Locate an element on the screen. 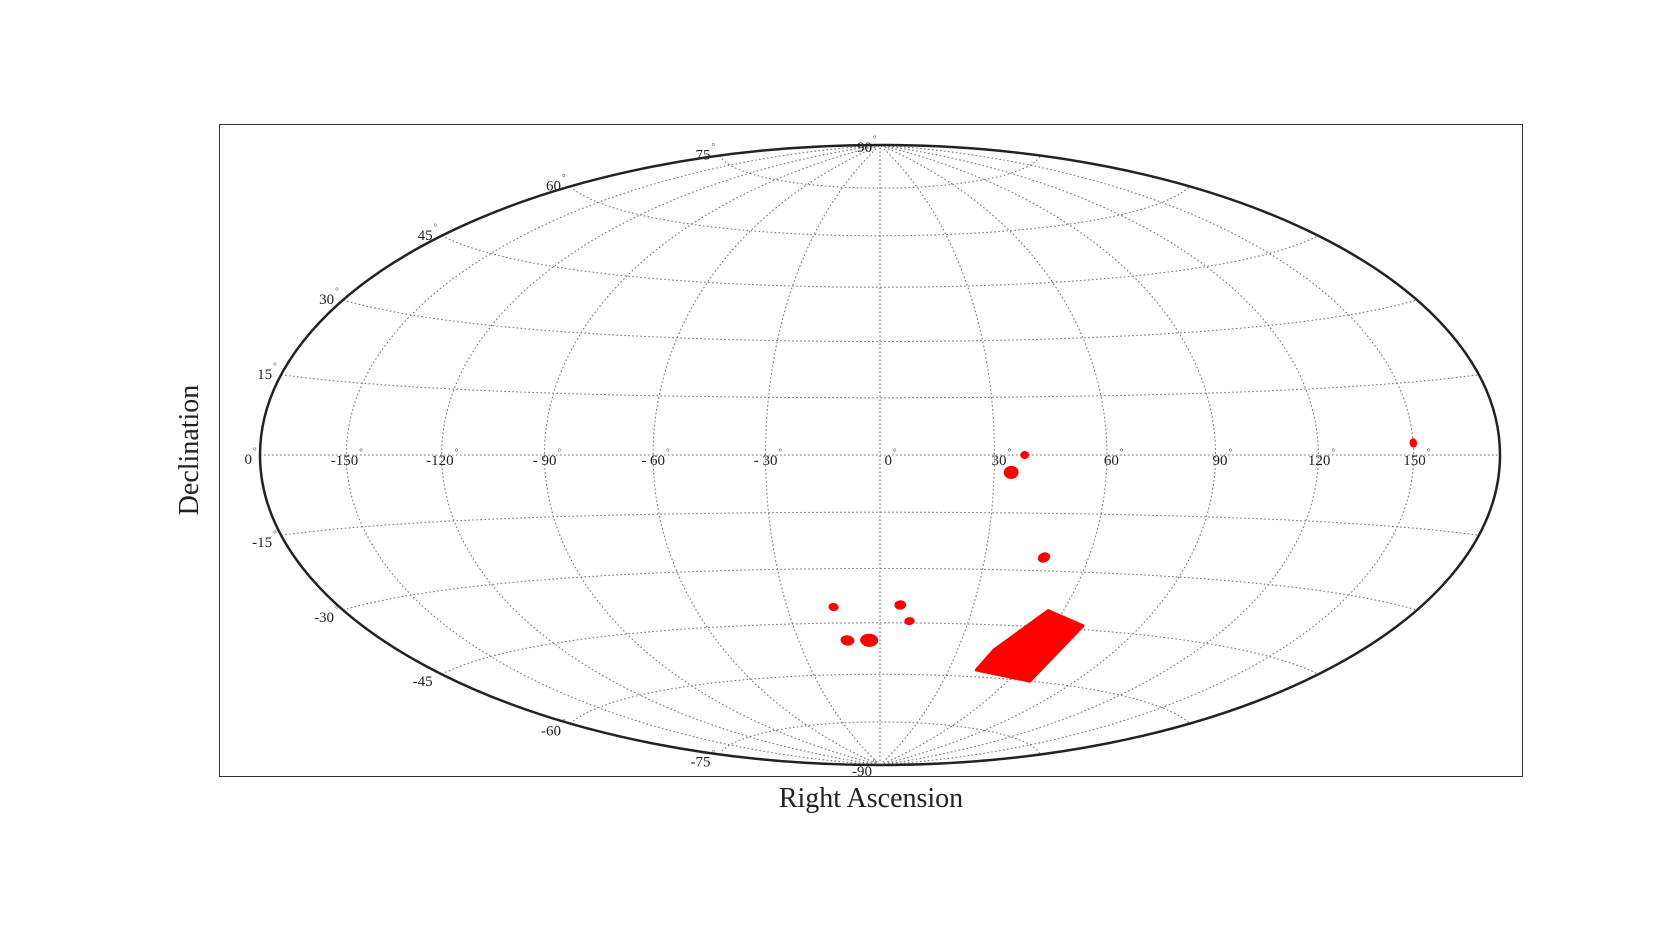 The height and width of the screenshot is (933, 1680). ra-tick-label: -150 is located at coordinates (345, 461).